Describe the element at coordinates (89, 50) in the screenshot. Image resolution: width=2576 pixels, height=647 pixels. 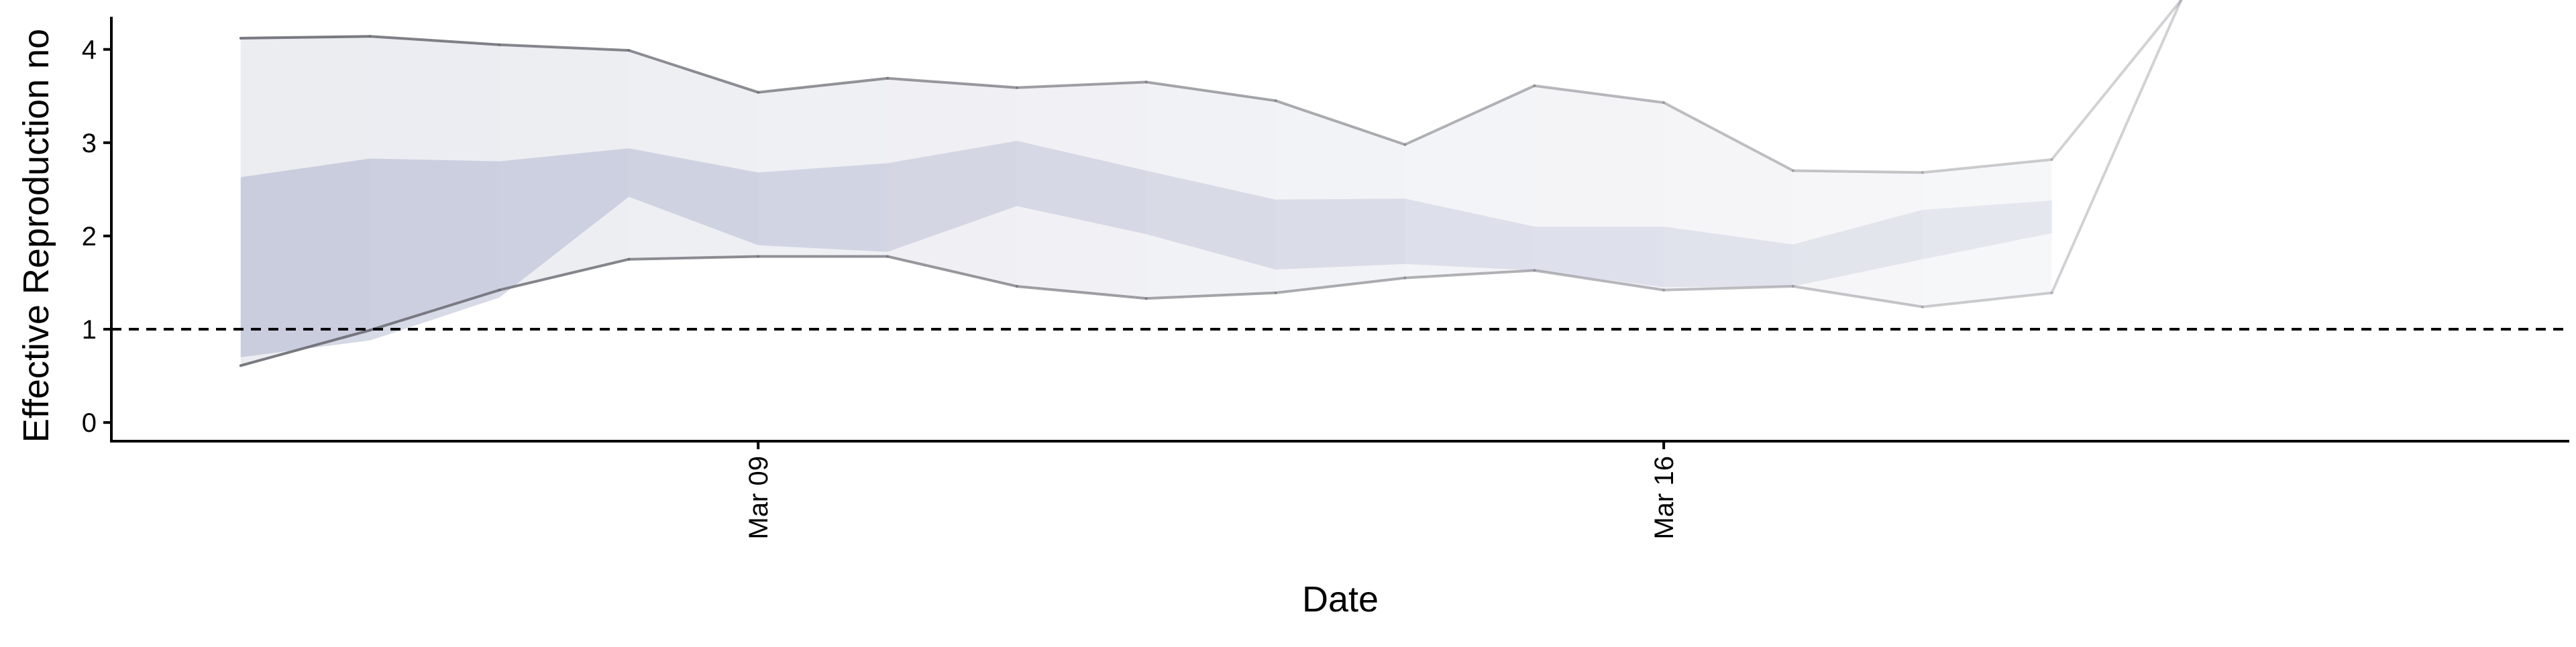
I see `y-tick-label: 4` at that location.